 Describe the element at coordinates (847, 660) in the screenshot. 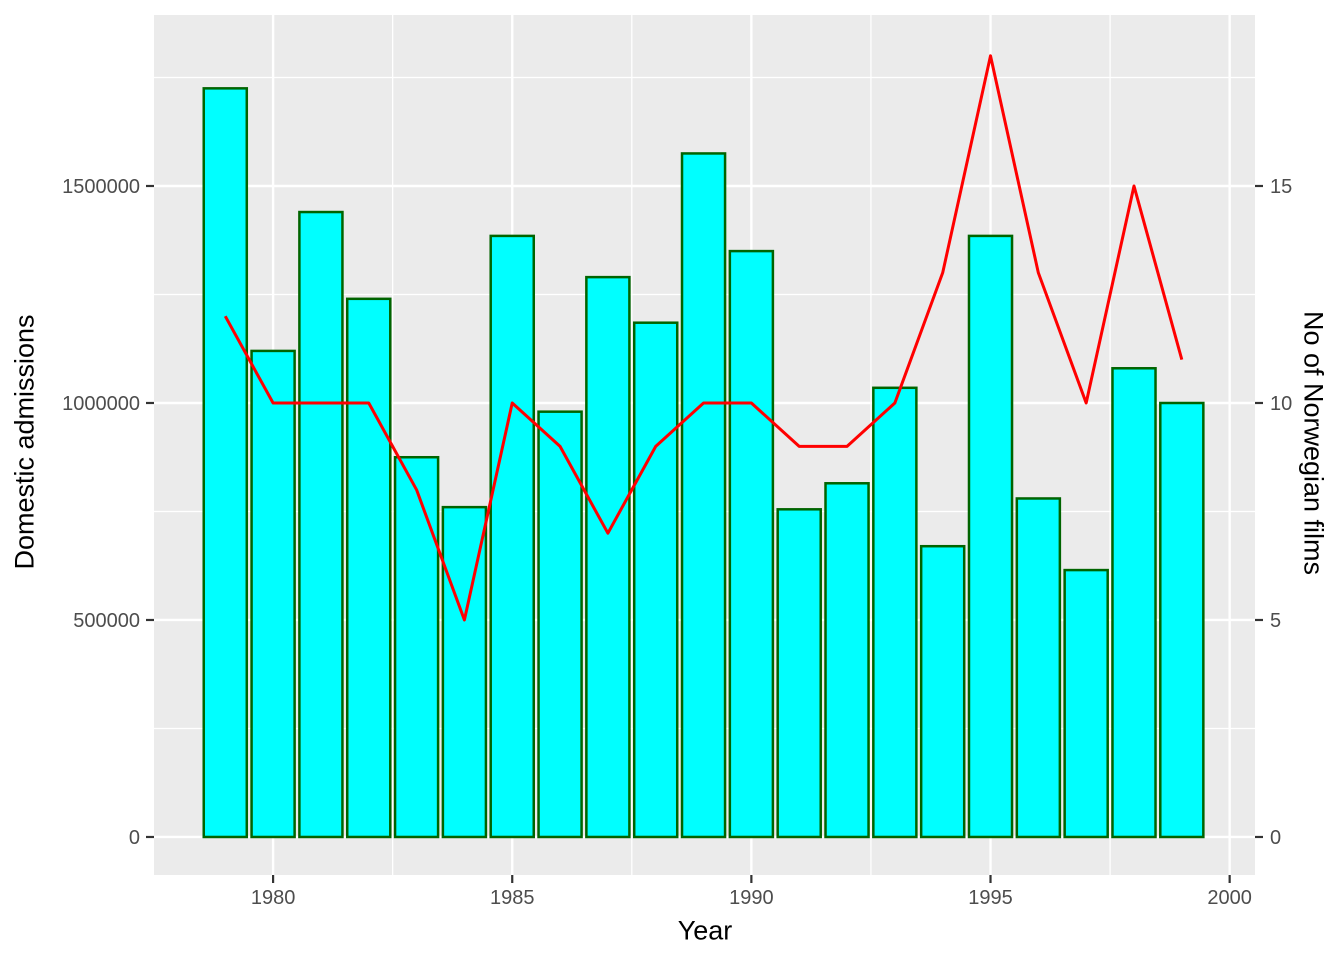

I see `bar-1992` at that location.